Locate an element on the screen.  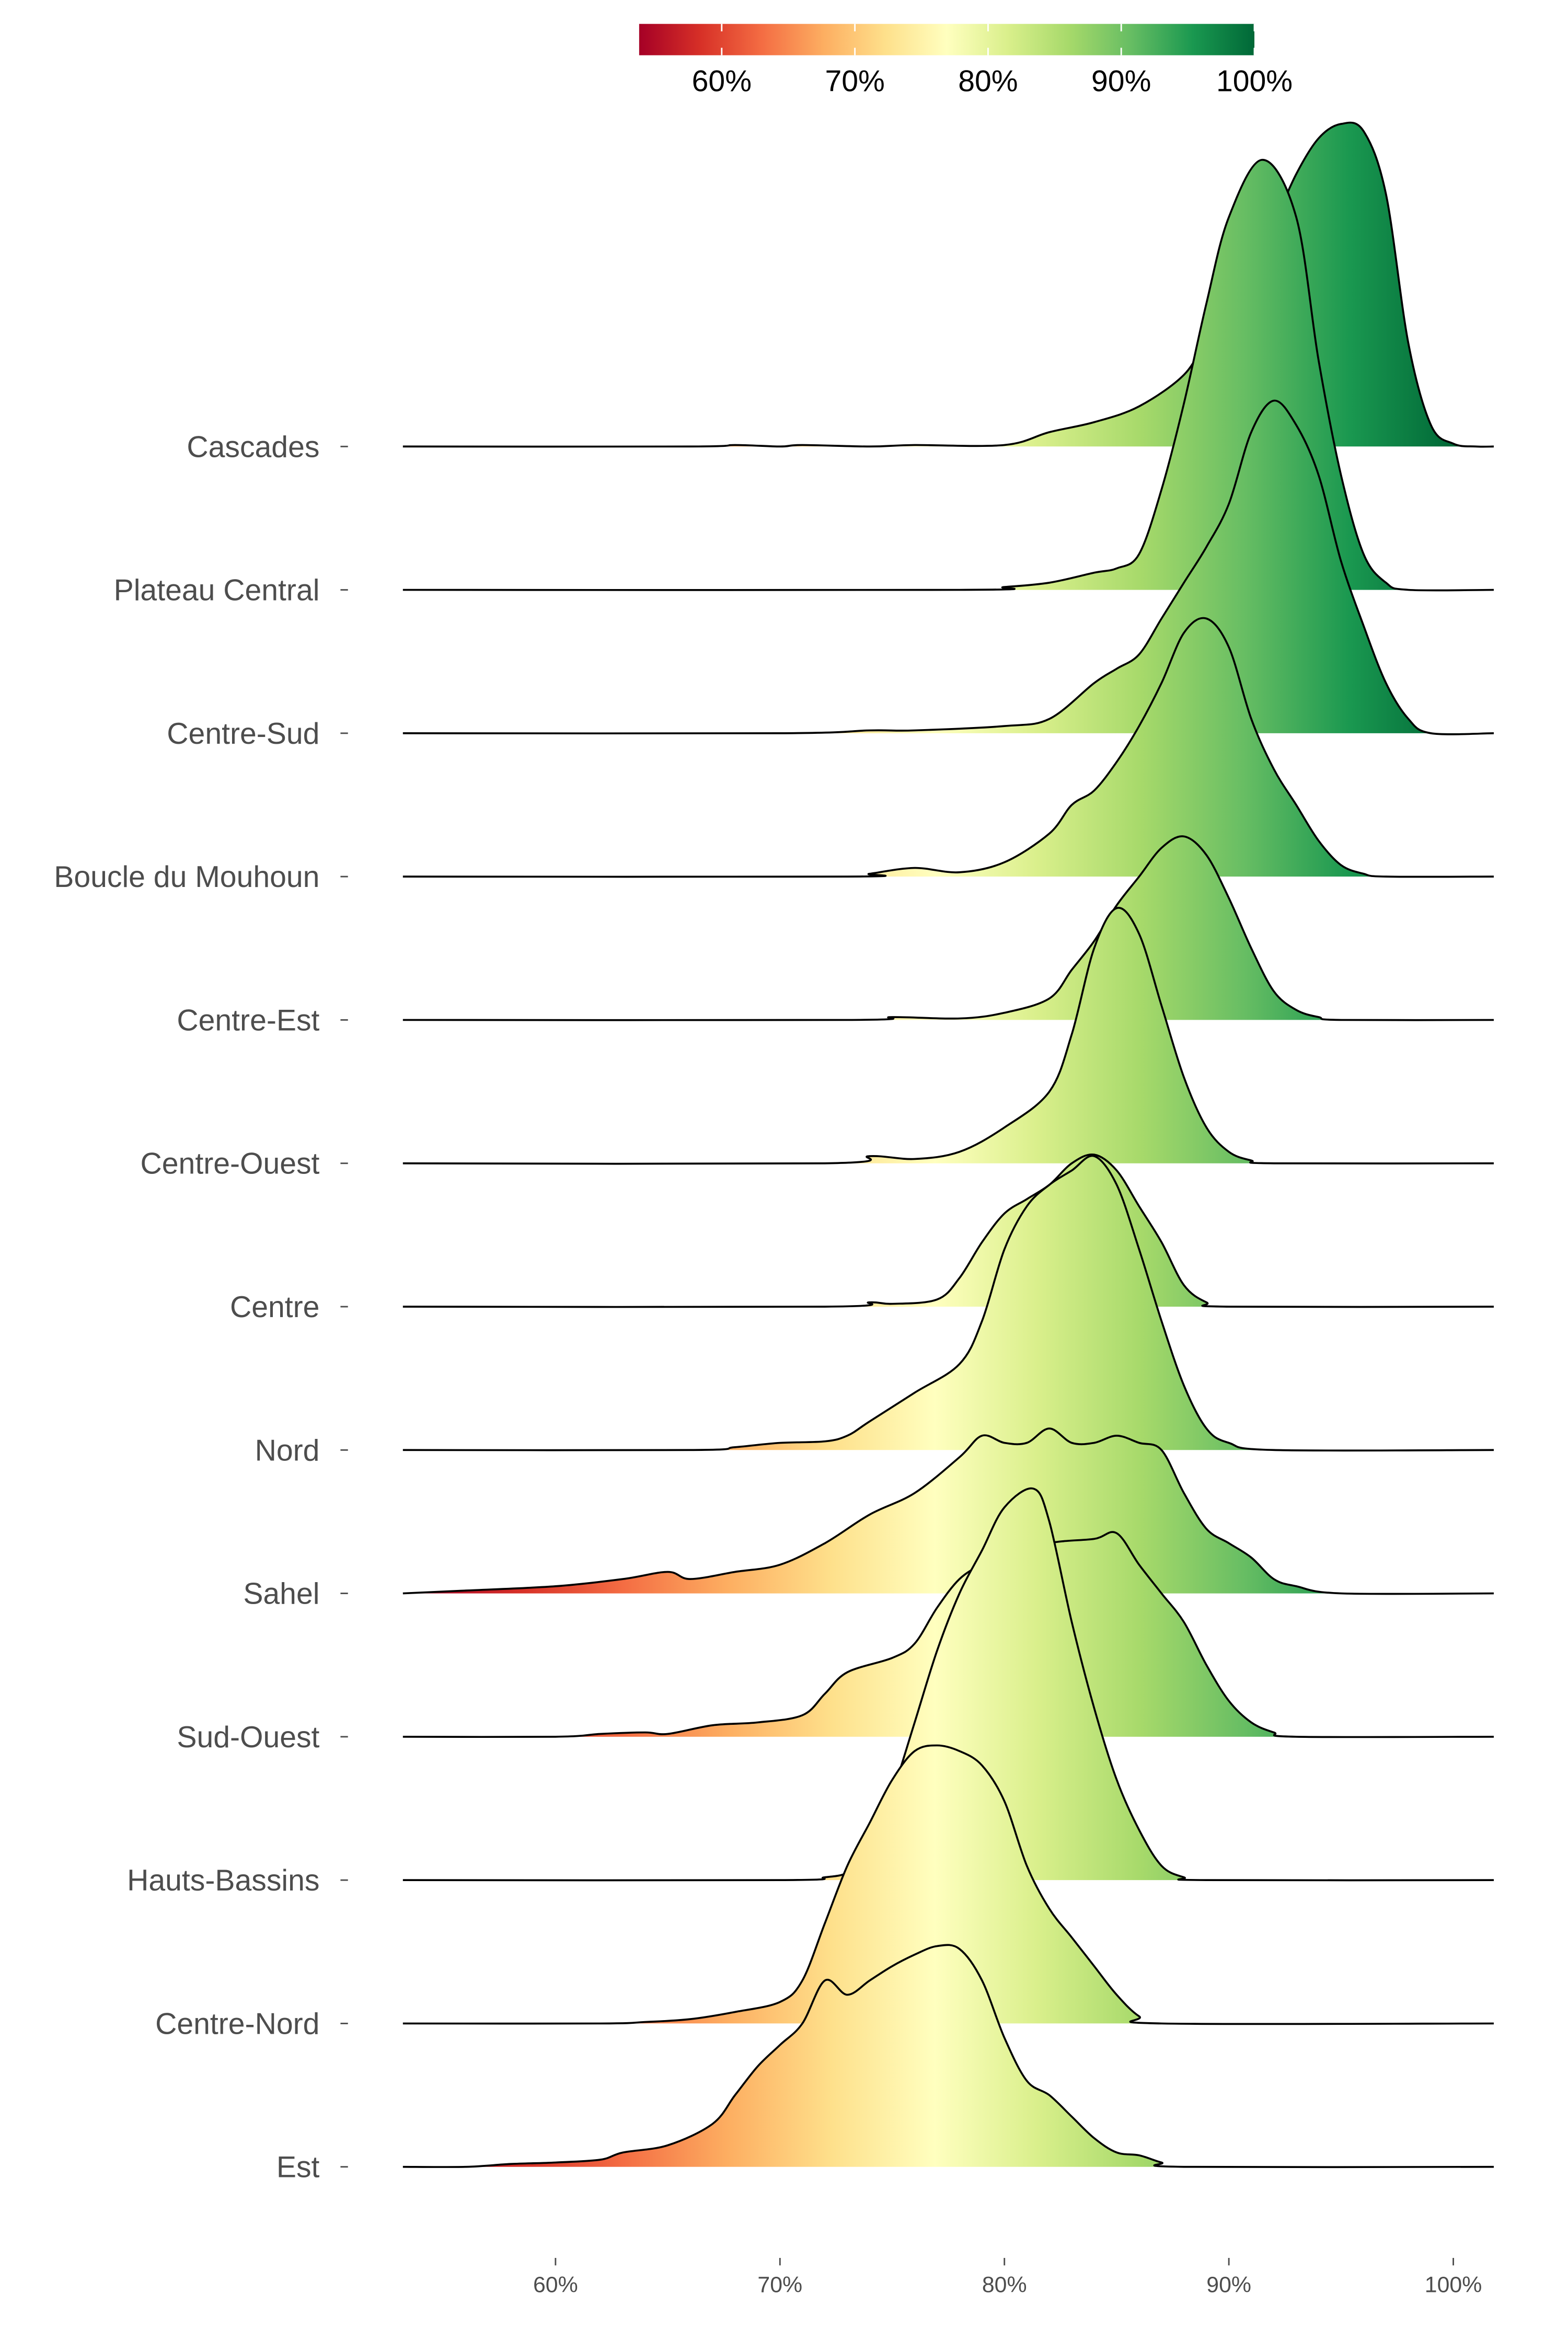
y-label-centre-ouest: Centre-Ouest is located at coordinates (230, 1164).